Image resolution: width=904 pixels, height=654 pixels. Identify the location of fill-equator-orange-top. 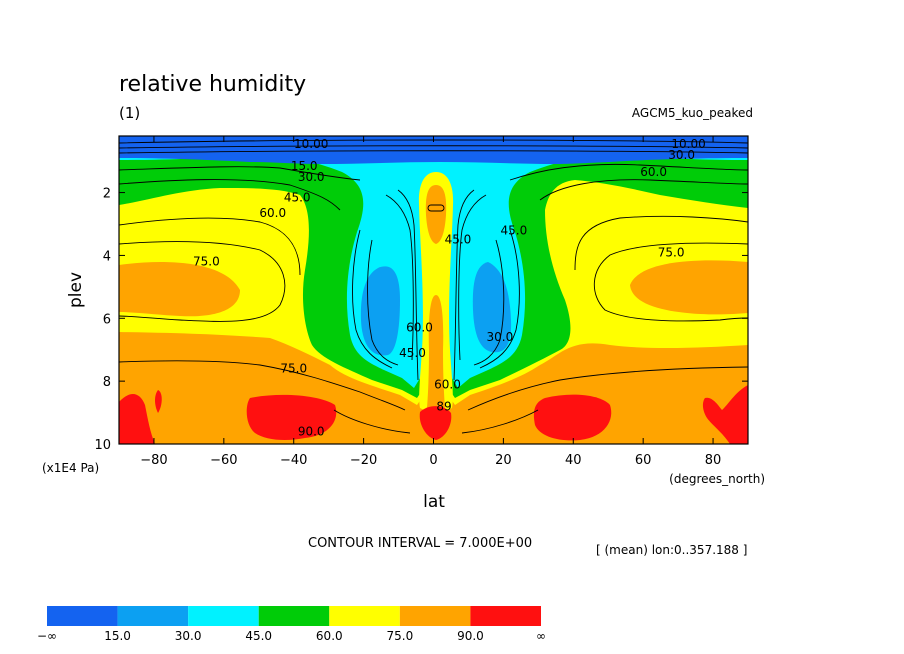
(436, 214).